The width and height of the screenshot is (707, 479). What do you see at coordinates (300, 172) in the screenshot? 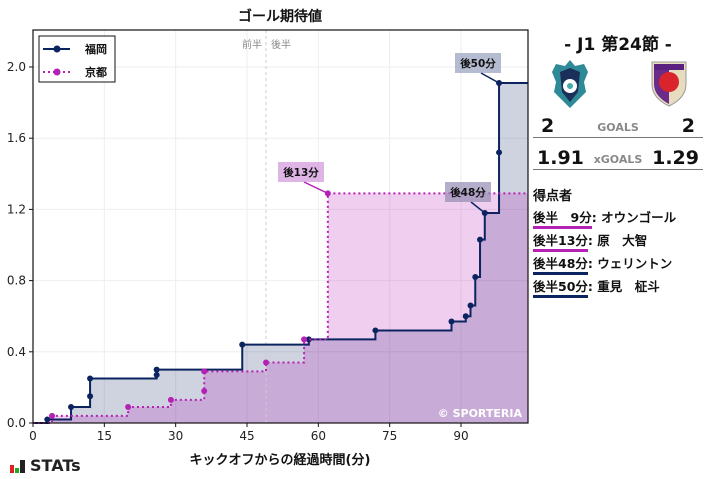
I see `annotation-label: 後13分` at bounding box center [300, 172].